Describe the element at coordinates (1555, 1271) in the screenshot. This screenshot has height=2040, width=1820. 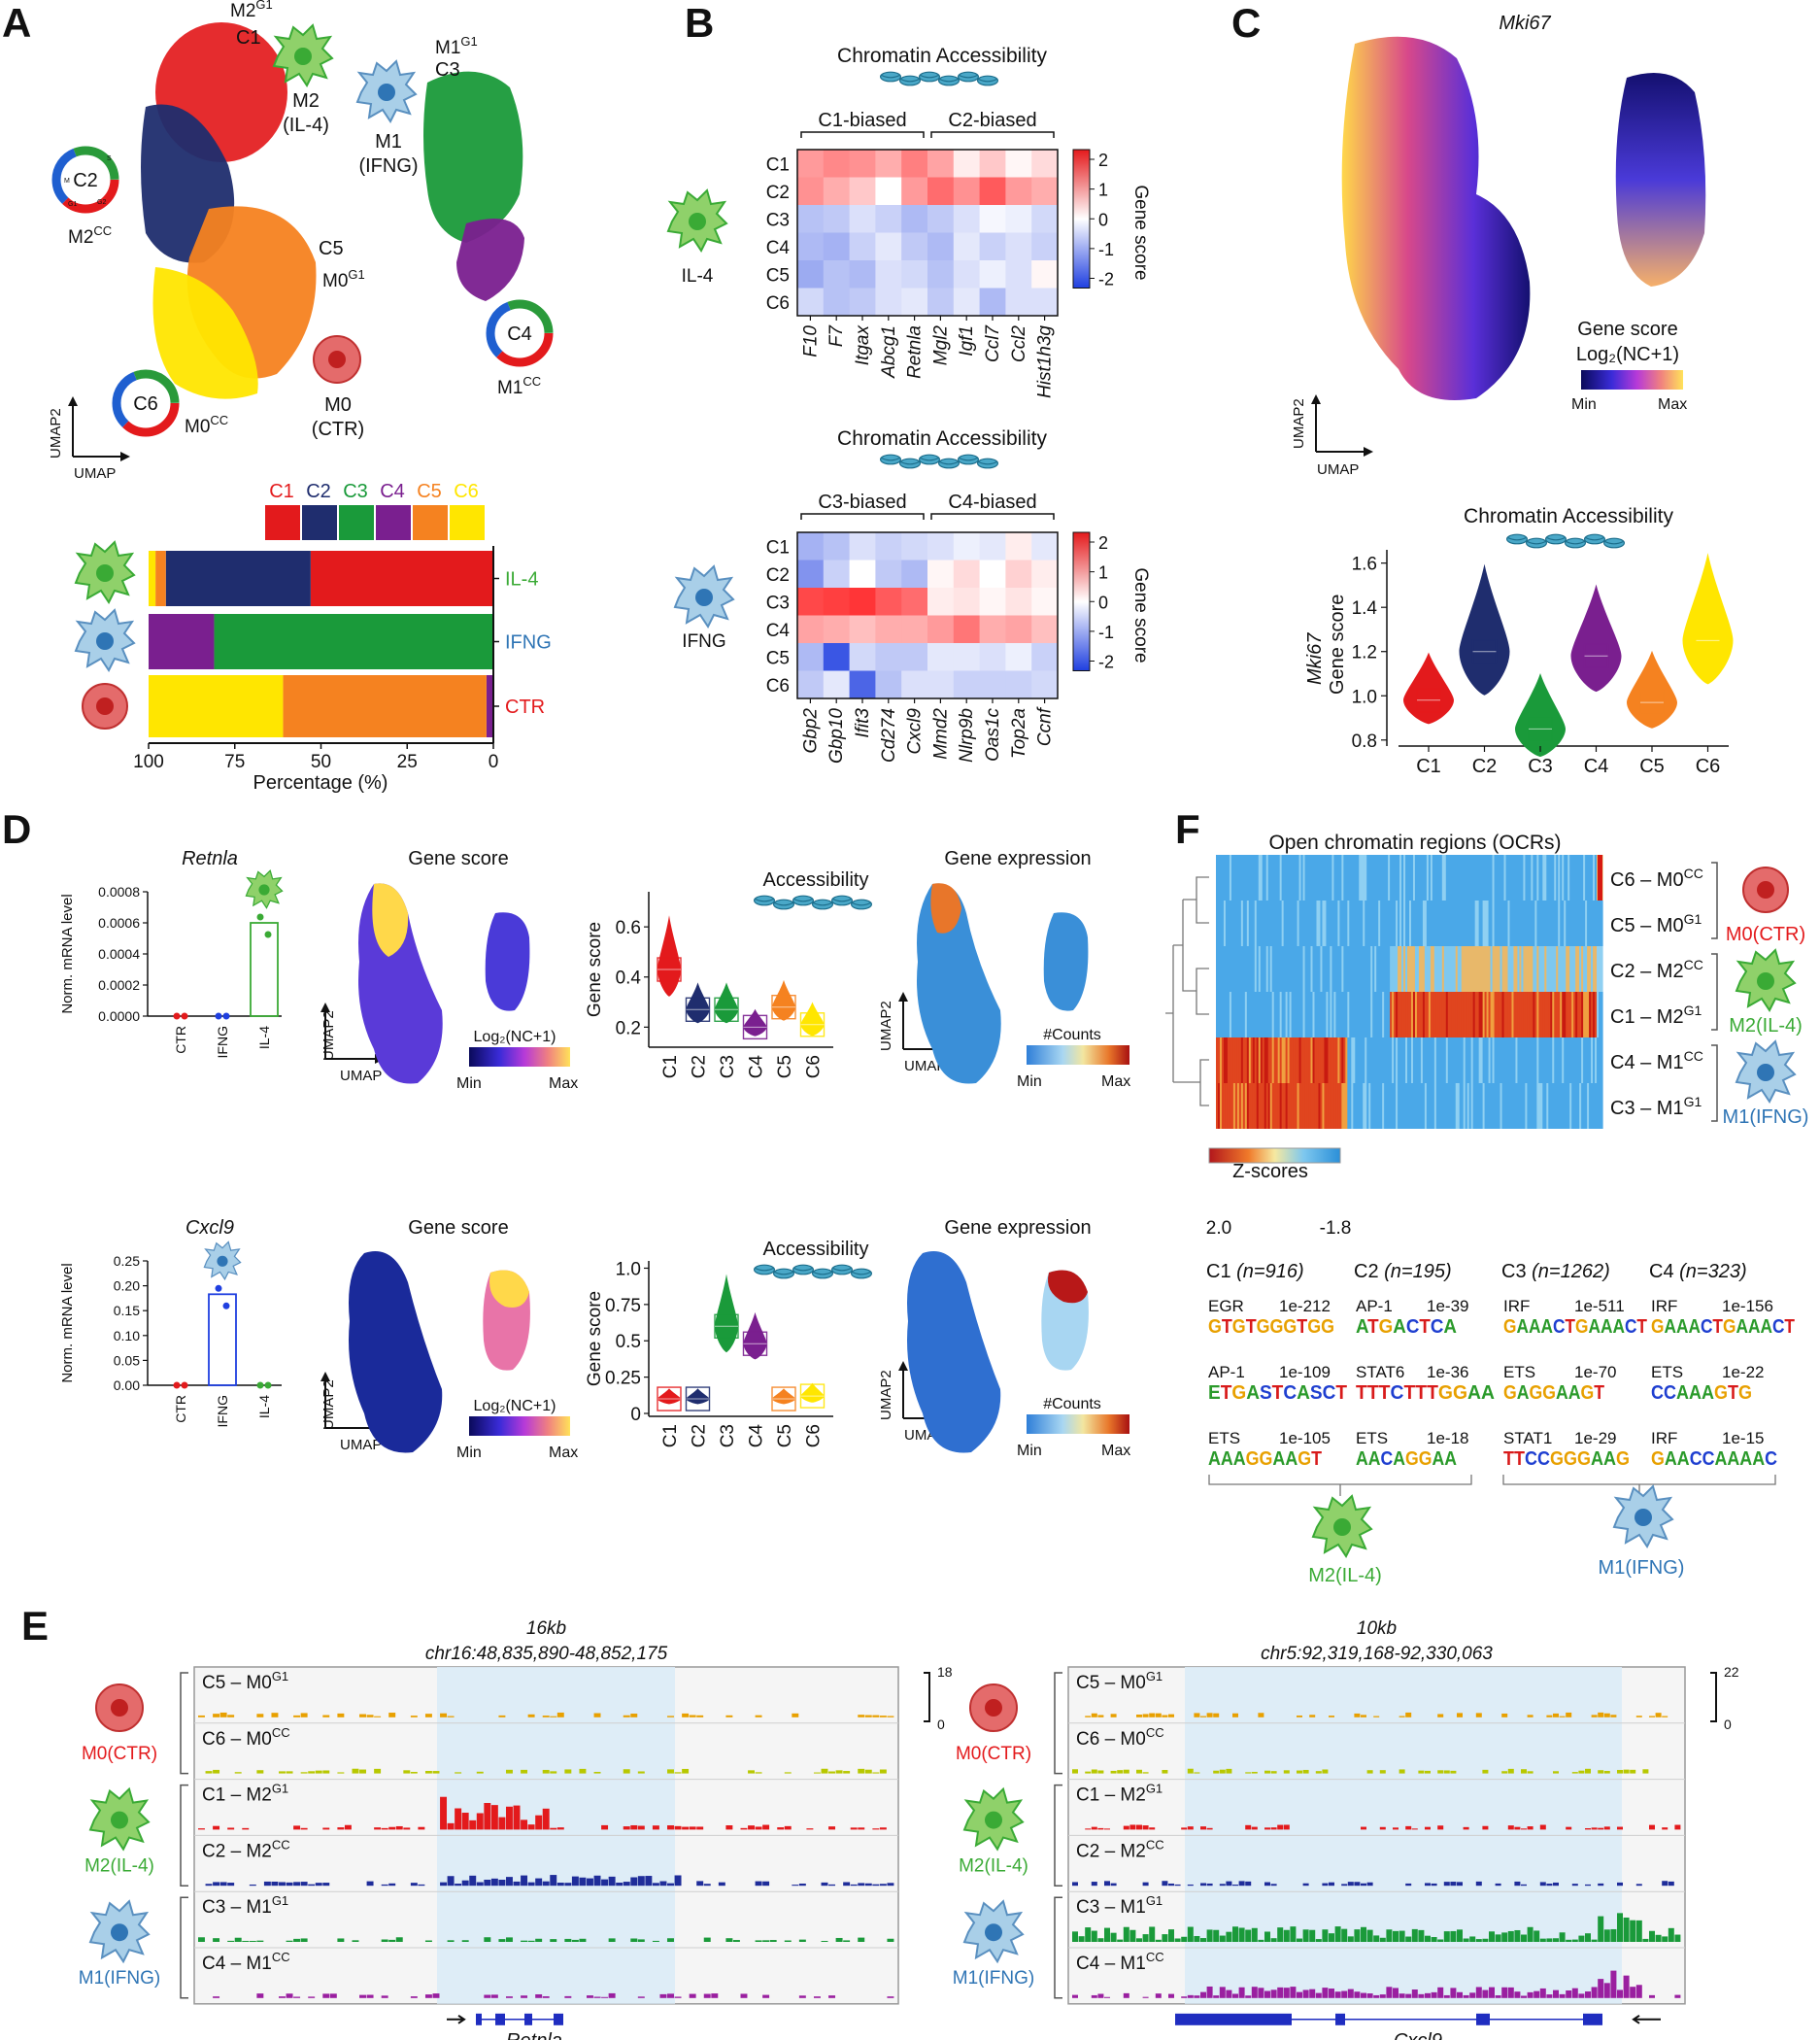
I see `motif-col-header-2: C3 (n=1262)` at that location.